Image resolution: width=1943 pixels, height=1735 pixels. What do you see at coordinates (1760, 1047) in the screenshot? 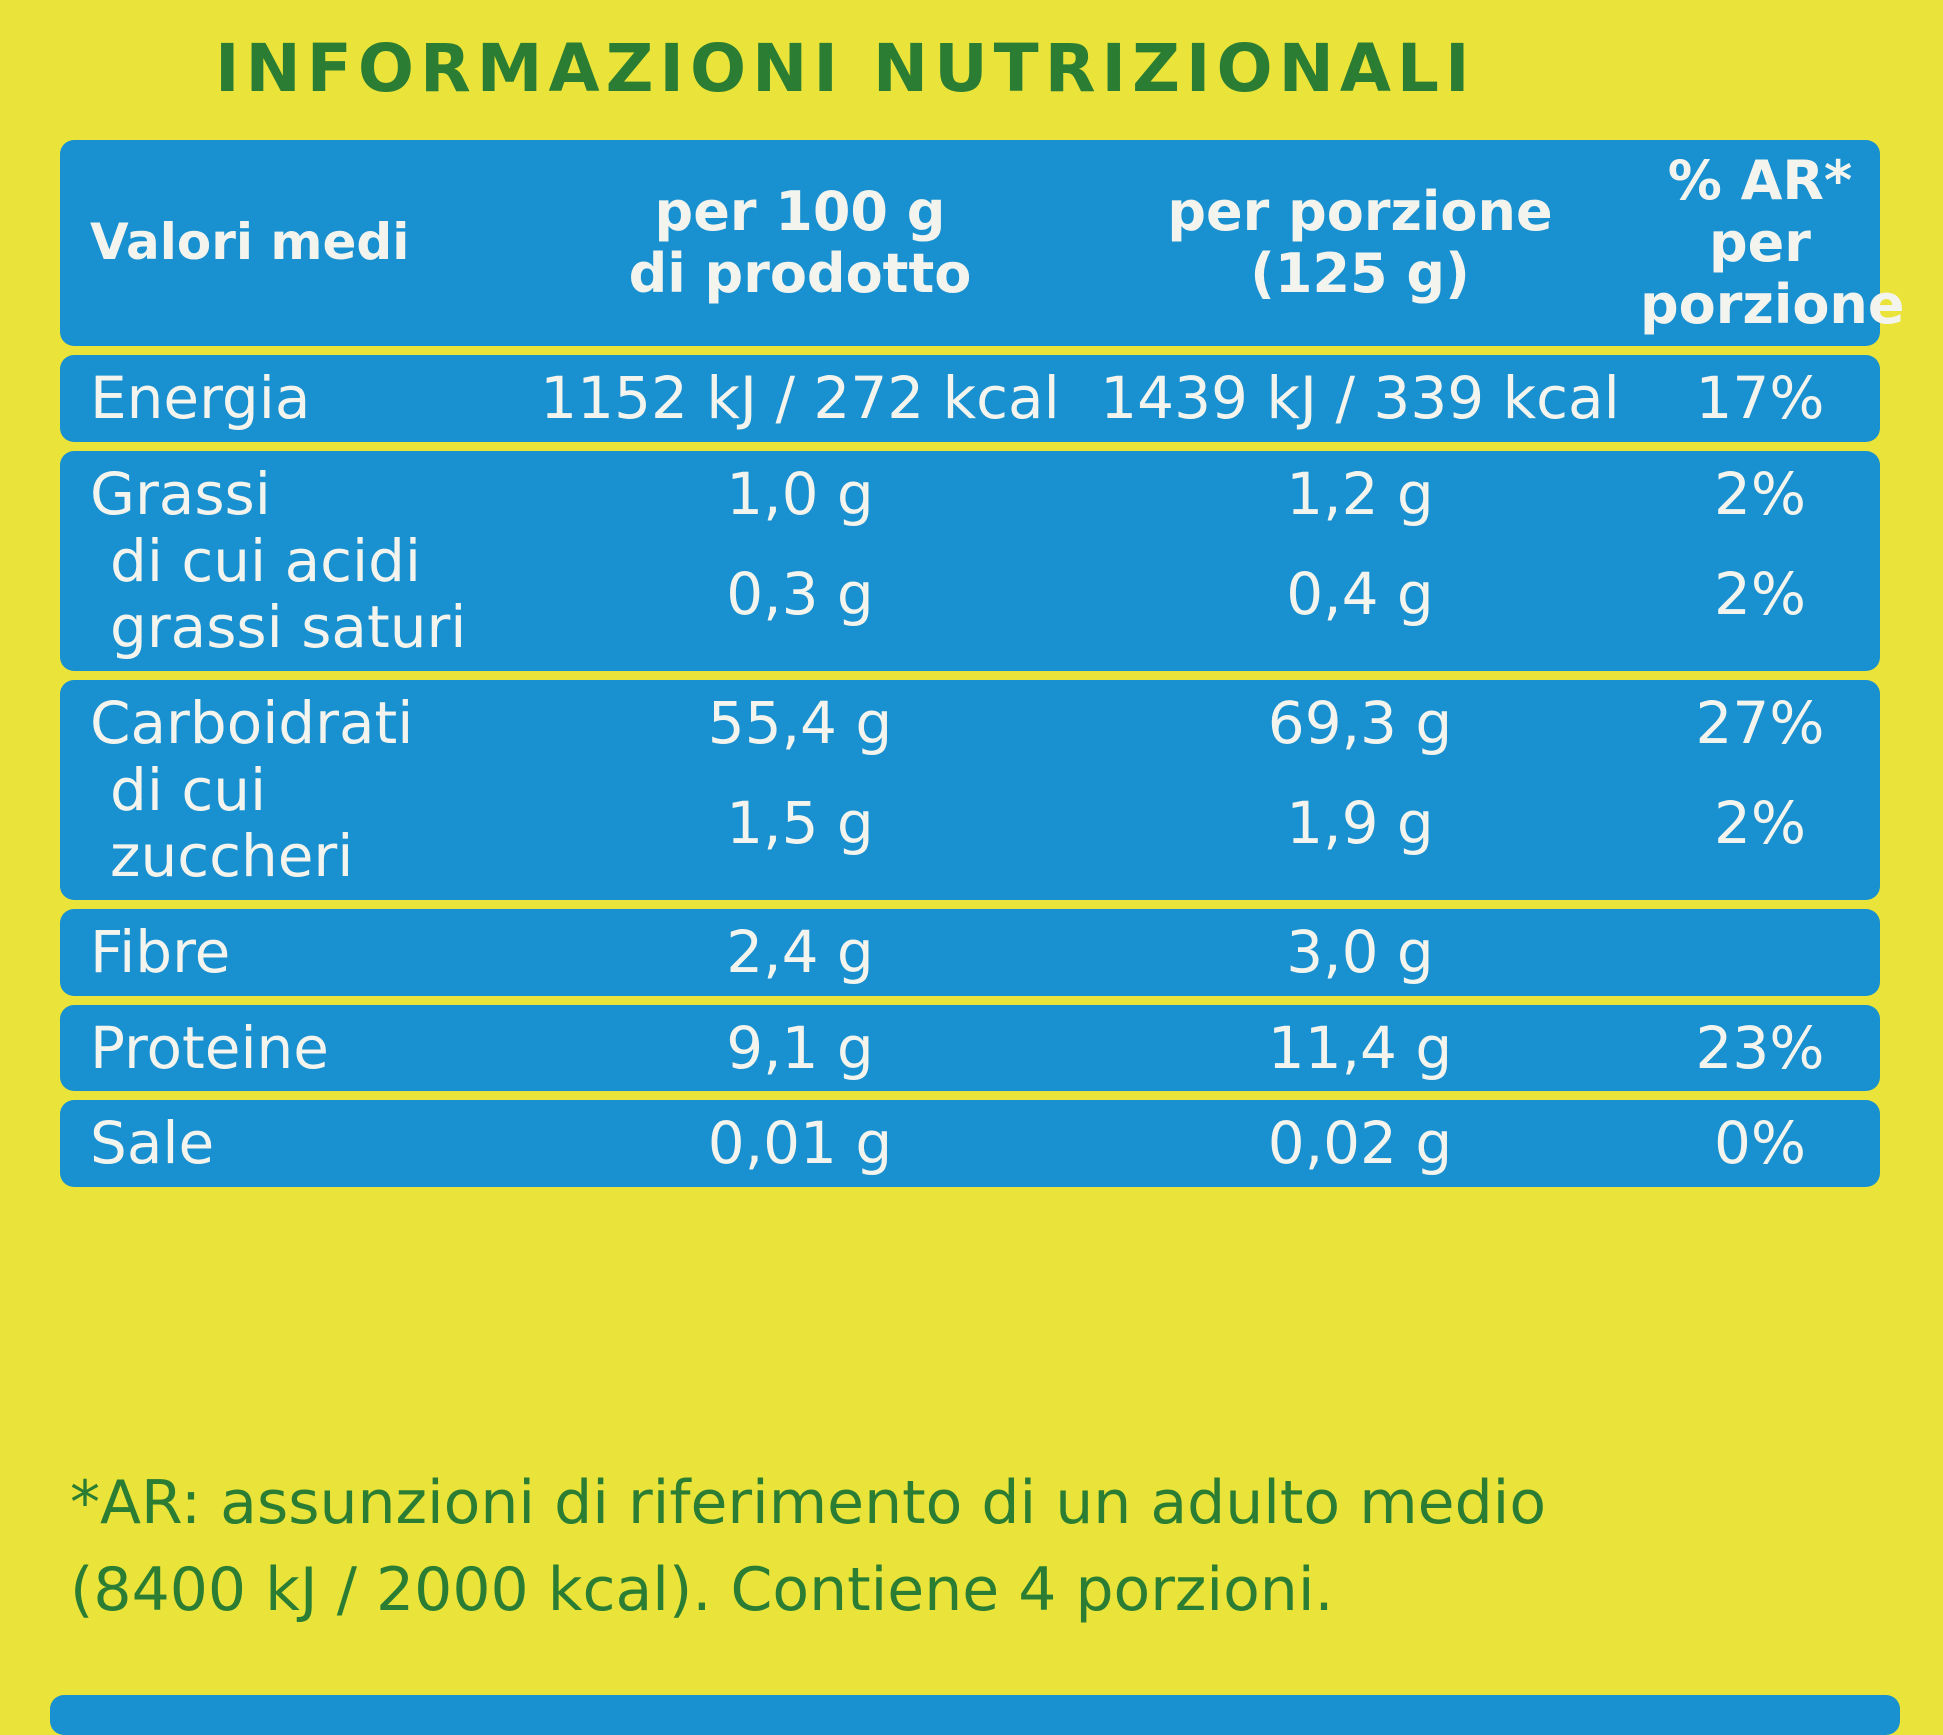
I see `value-cell: 23%` at bounding box center [1760, 1047].